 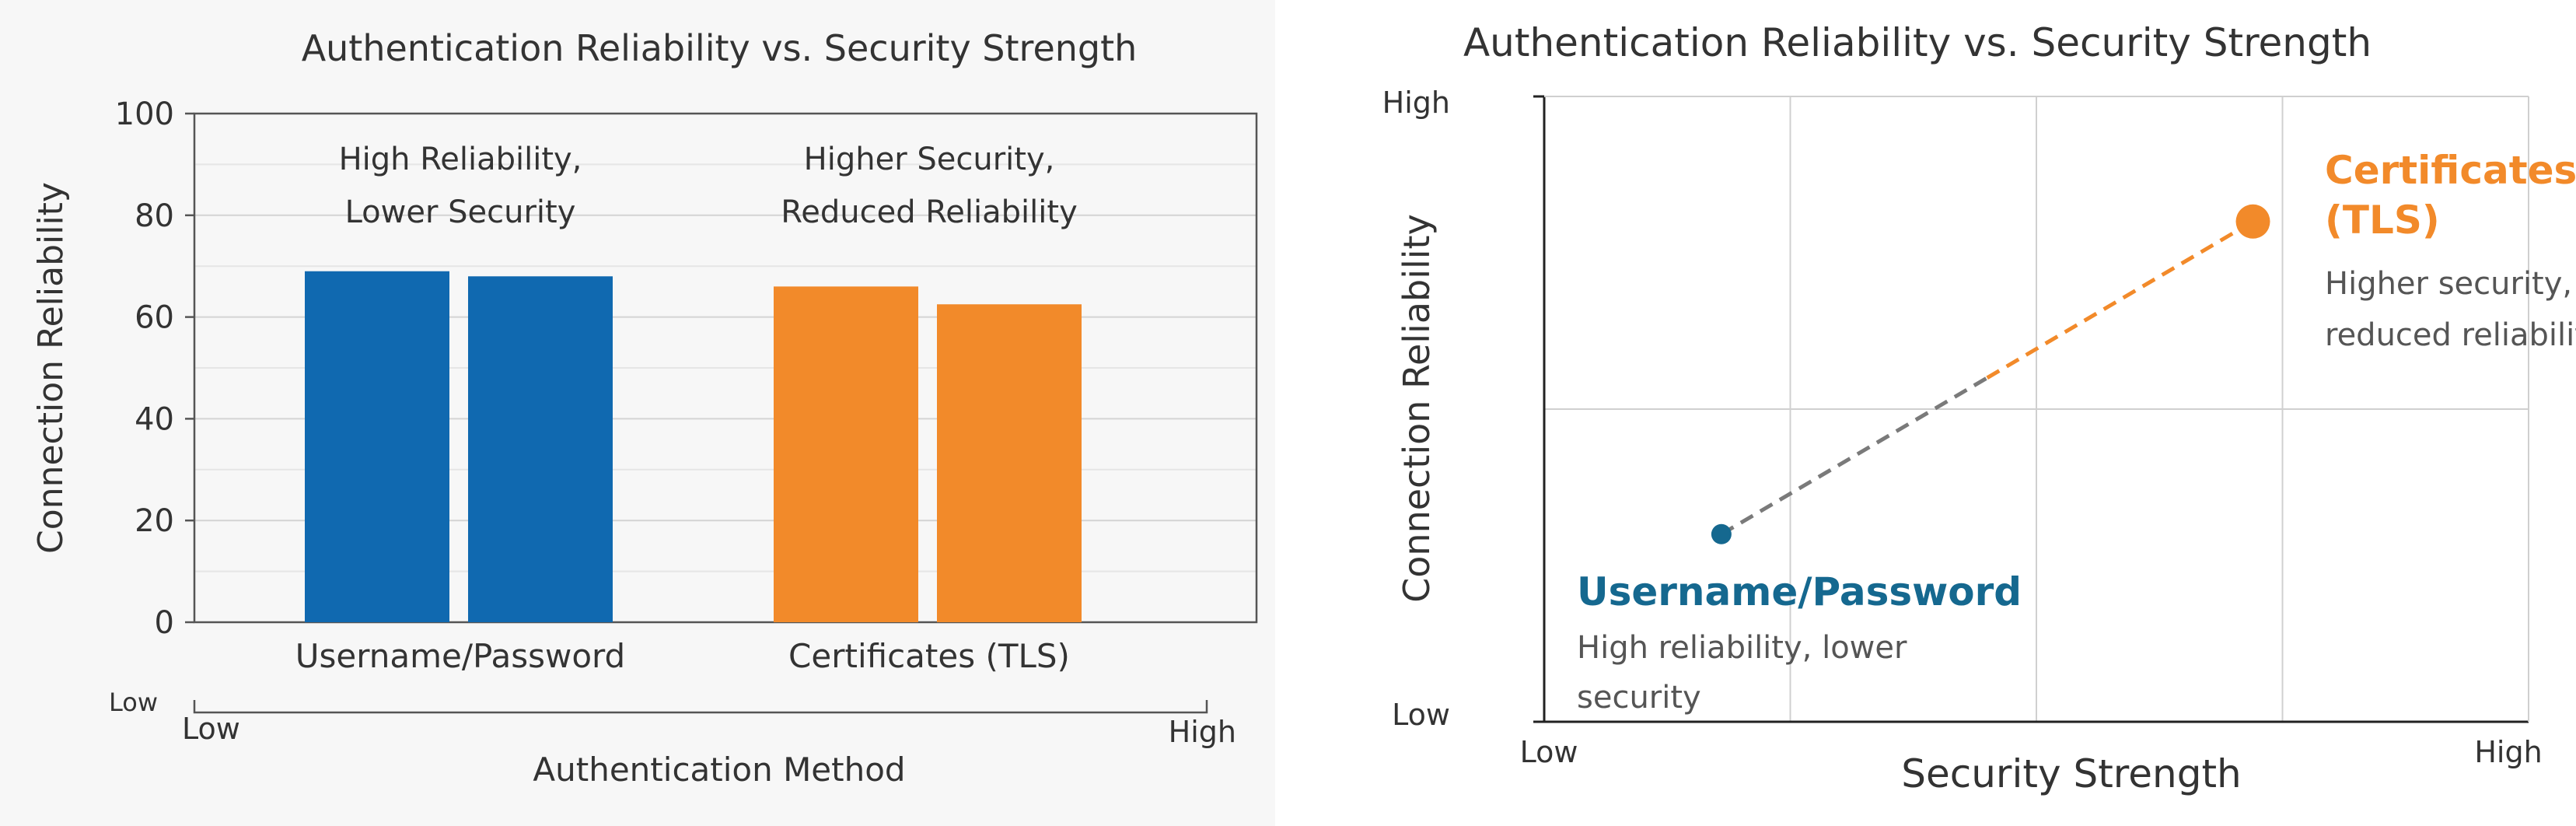 What do you see at coordinates (2448, 284) in the screenshot?
I see `scatter-point-description: Higher security,` at bounding box center [2448, 284].